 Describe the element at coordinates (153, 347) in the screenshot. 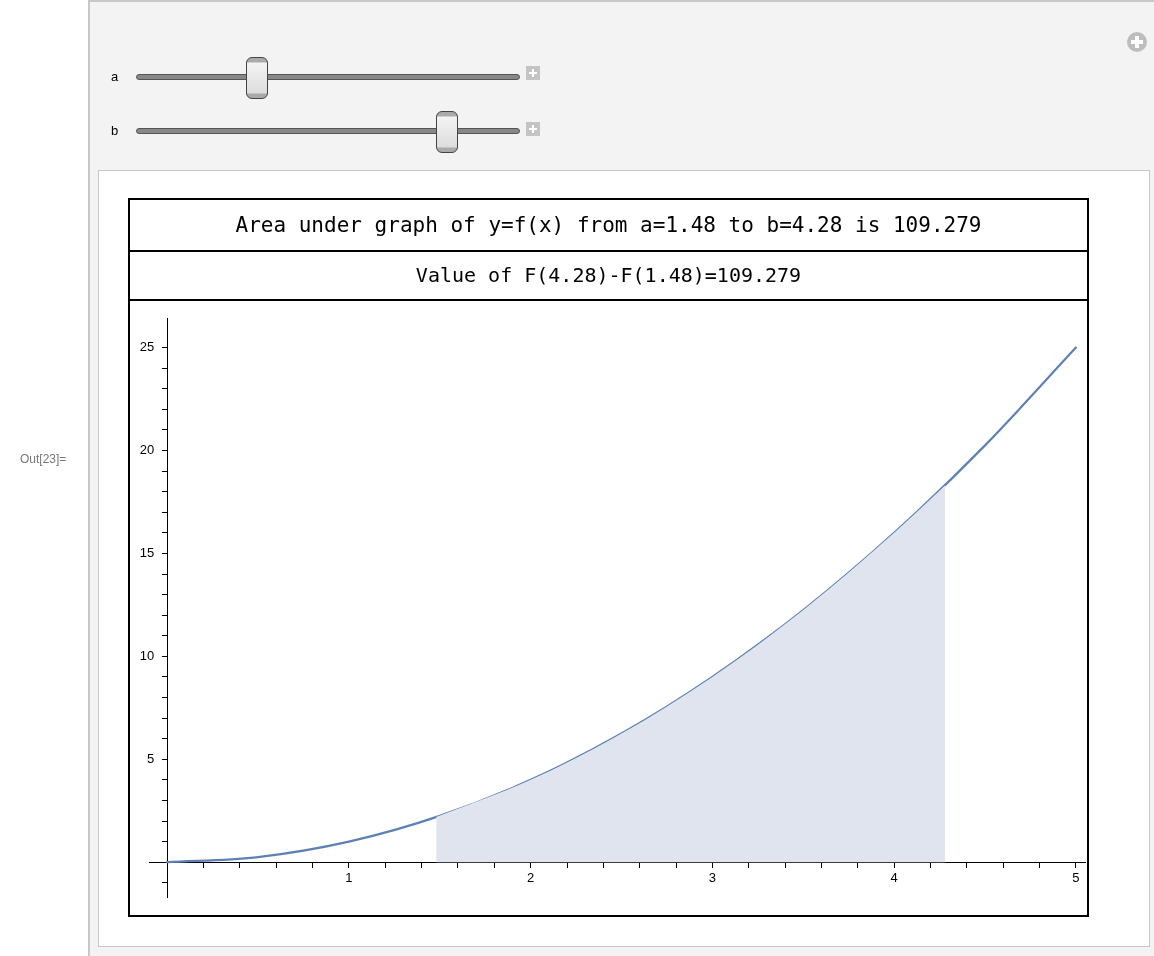

I see `y-tick-label: 25` at that location.